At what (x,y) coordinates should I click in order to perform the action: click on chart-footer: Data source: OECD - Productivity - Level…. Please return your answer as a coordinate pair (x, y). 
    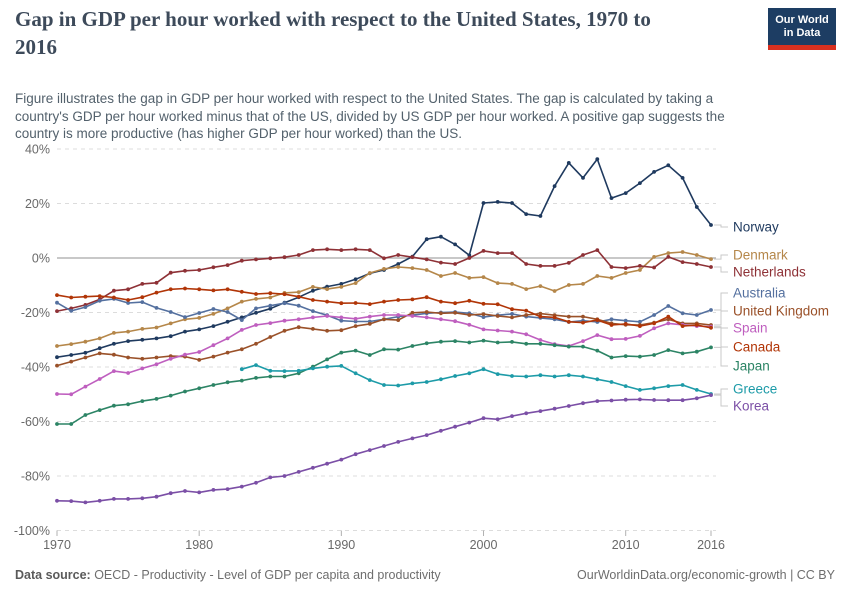
    Looking at the image, I should click on (425, 575).